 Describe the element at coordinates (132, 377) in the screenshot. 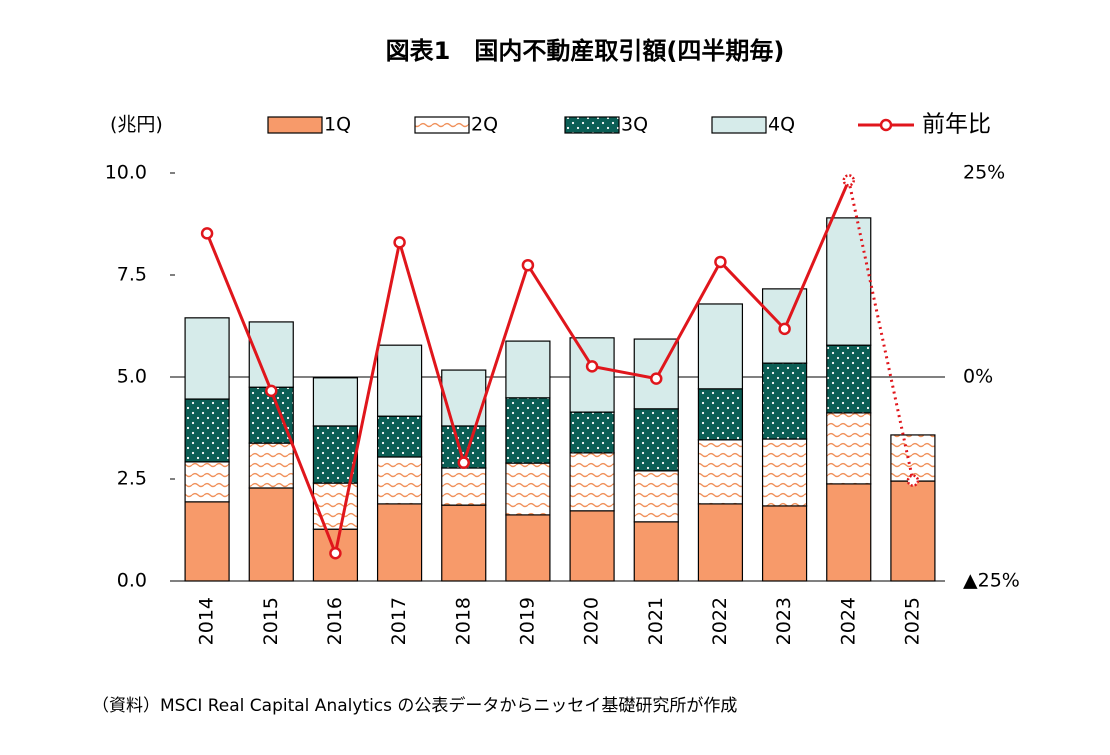

I see `y-tick-label: 5.0` at that location.